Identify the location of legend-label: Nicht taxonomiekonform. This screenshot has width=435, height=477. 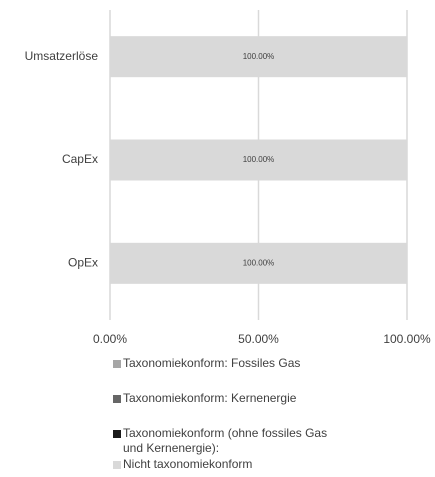
(188, 464).